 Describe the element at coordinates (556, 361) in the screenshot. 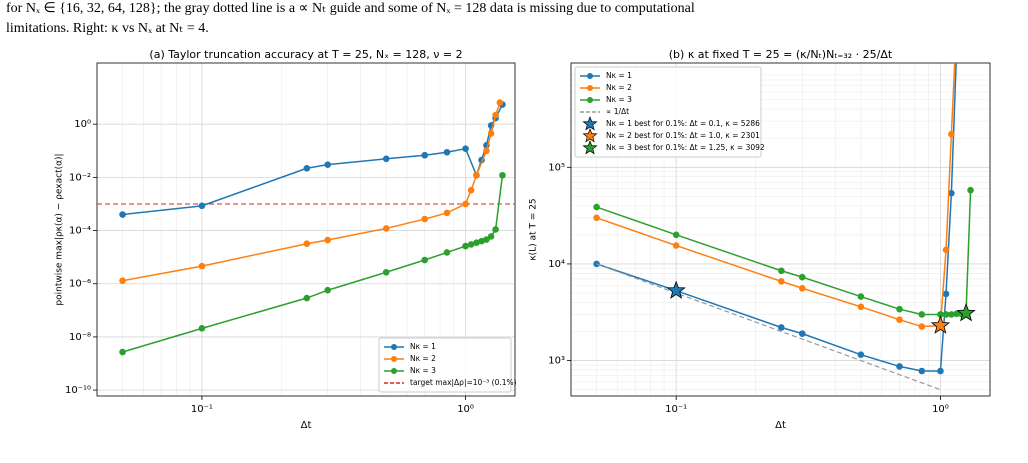

I see `y-tick-label: 10³` at that location.